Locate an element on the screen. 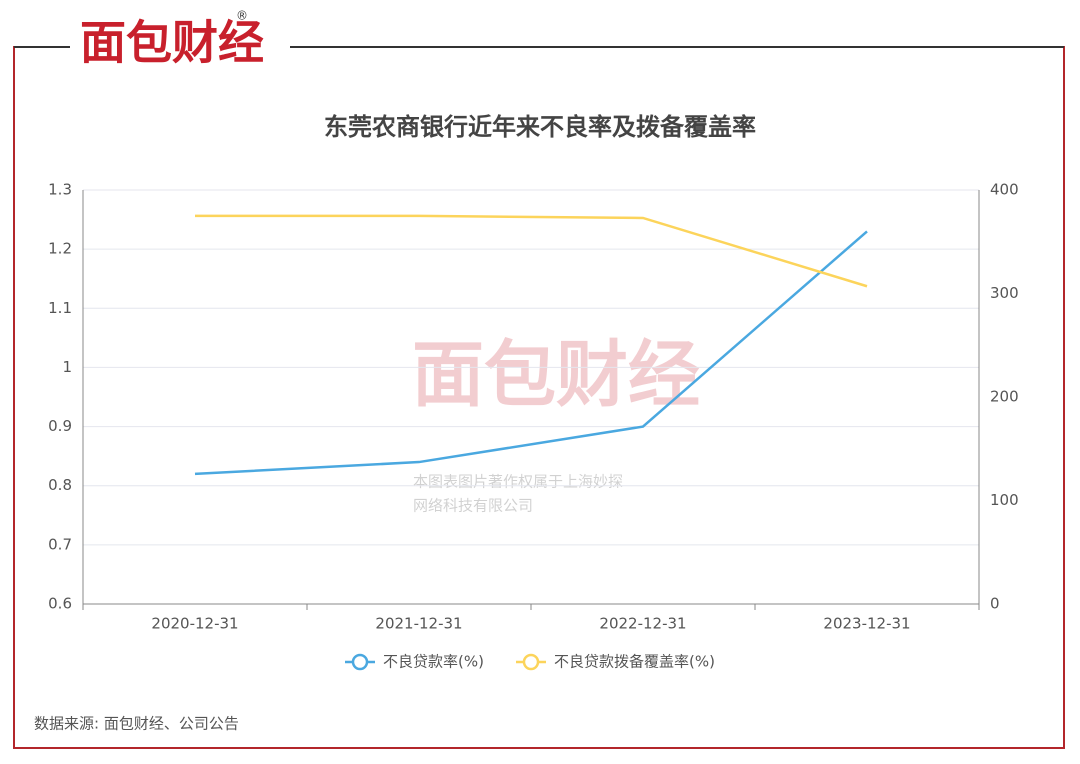  y-tick-label: 0.6 is located at coordinates (60, 604).